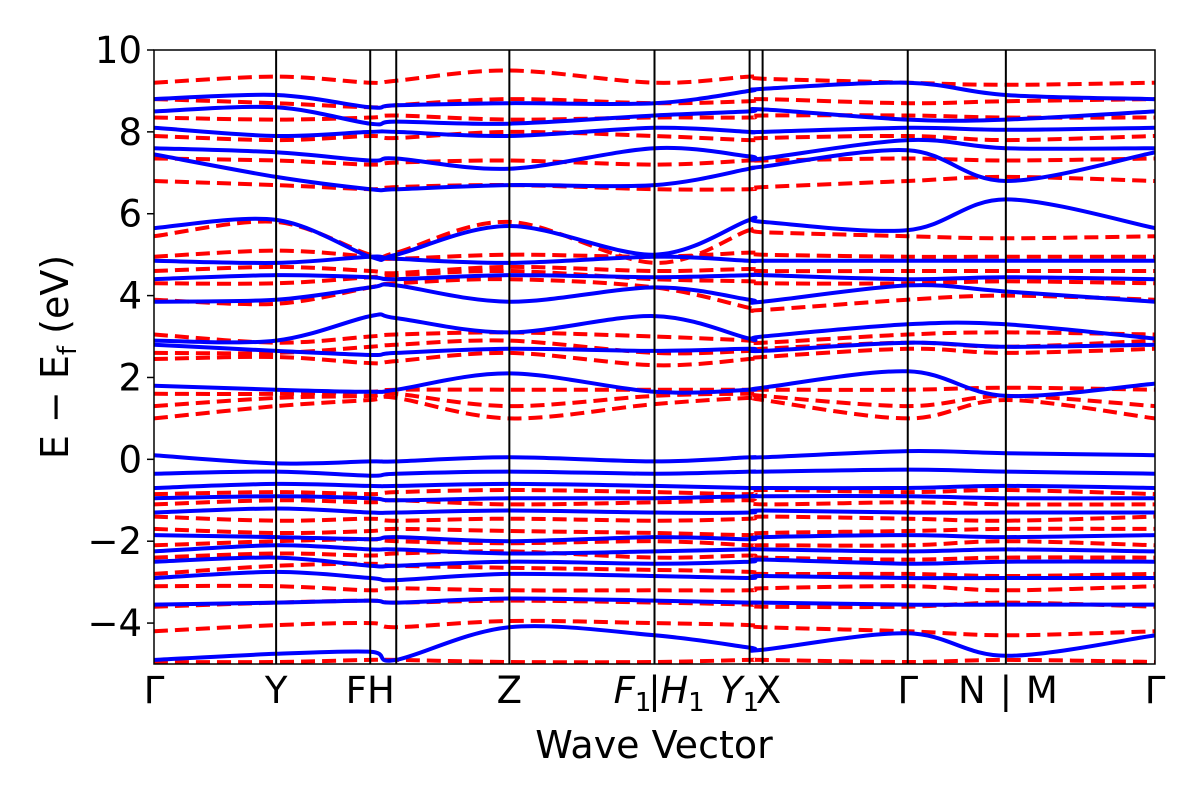  What do you see at coordinates (120, 337) in the screenshot?
I see `y-ticks: −4 −2 0 2 4 6 8 10` at bounding box center [120, 337].